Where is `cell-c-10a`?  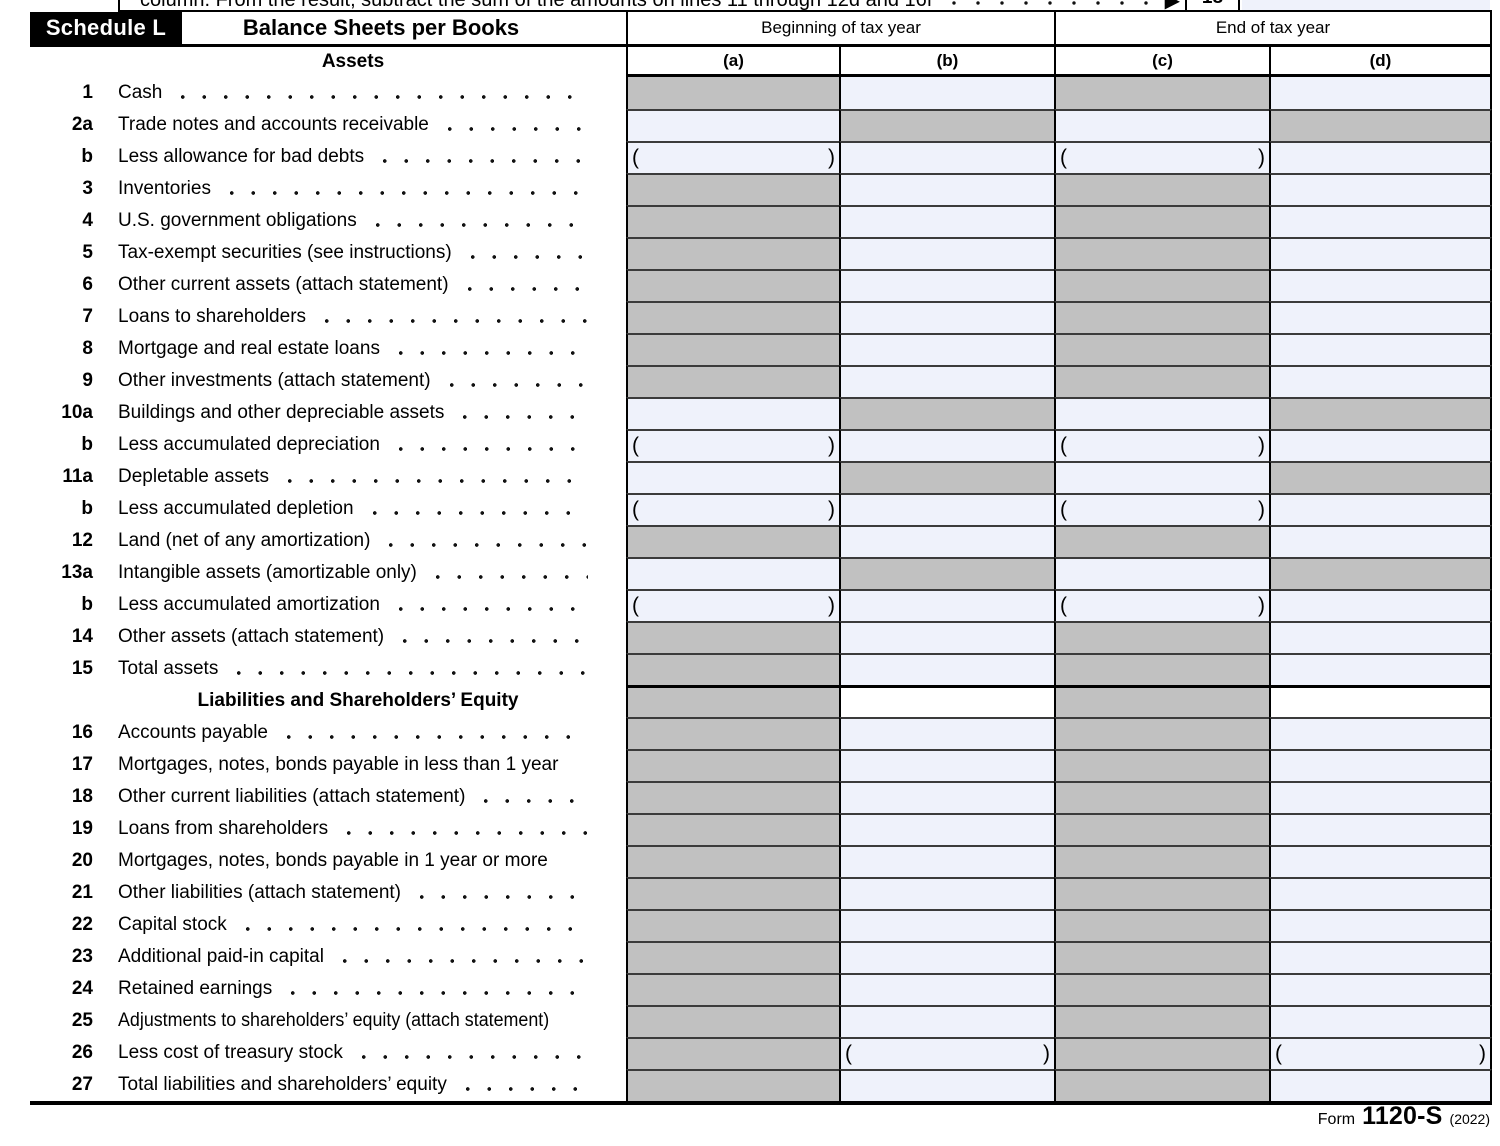
cell-c-10a is located at coordinates (1161, 413).